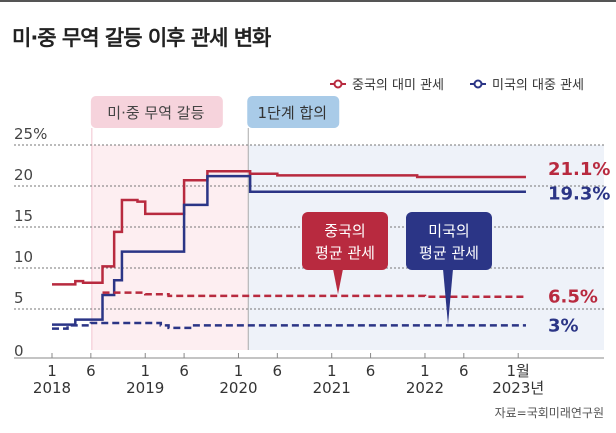 Image resolution: width=616 pixels, height=433 pixels. What do you see at coordinates (518, 371) in the screenshot?
I see `x-tick-label: 1월` at bounding box center [518, 371].